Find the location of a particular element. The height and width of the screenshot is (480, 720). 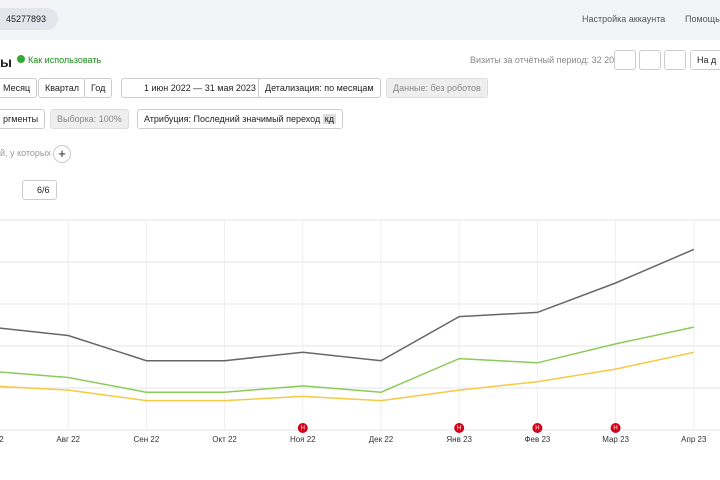

add-button: + is located at coordinates (62, 154).